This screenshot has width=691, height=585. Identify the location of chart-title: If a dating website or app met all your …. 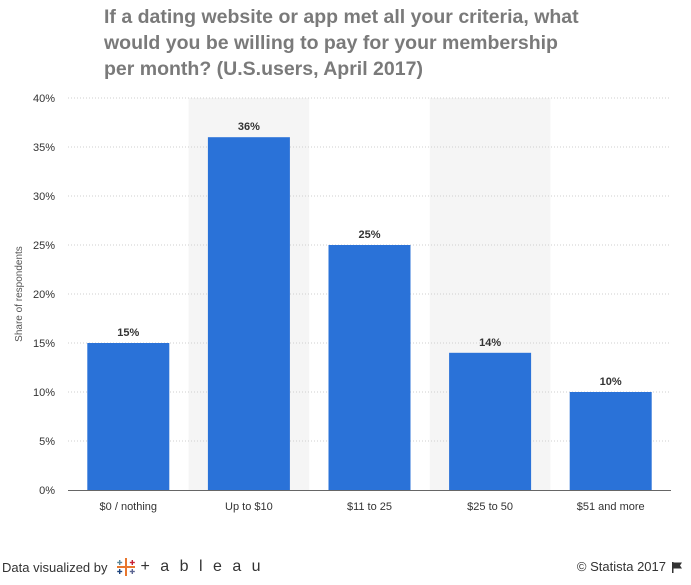
(341, 43).